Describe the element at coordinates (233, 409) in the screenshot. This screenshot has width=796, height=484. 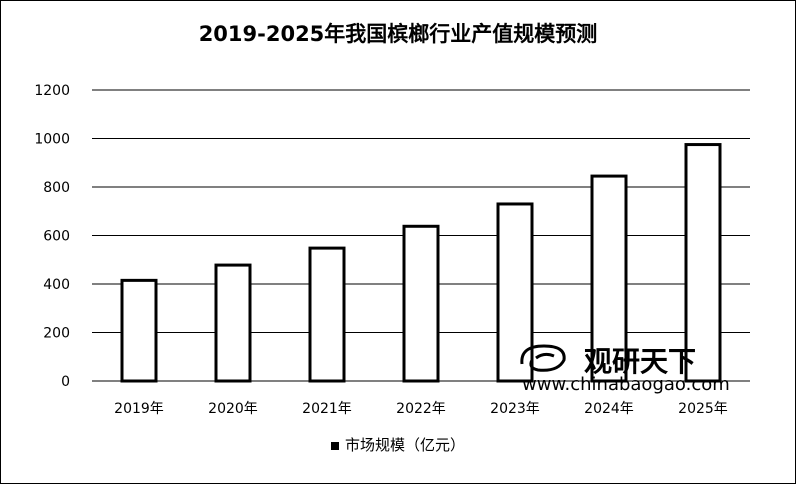
I see `x-tick-label: 2020年` at that location.